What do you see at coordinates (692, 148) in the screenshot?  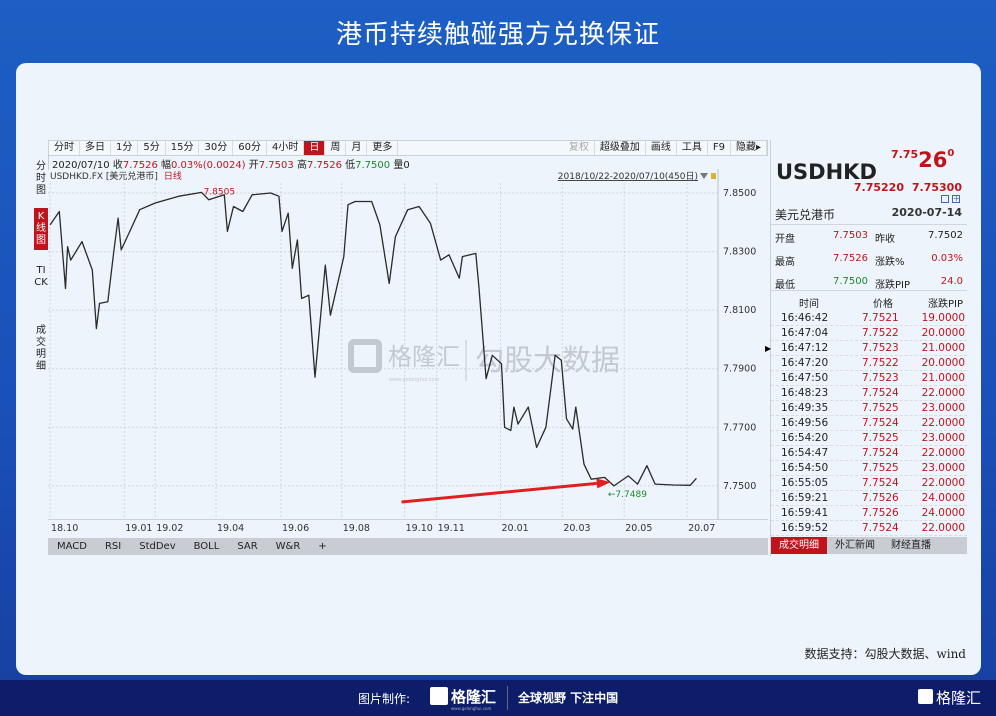 I see `tool-3: 工具` at bounding box center [692, 148].